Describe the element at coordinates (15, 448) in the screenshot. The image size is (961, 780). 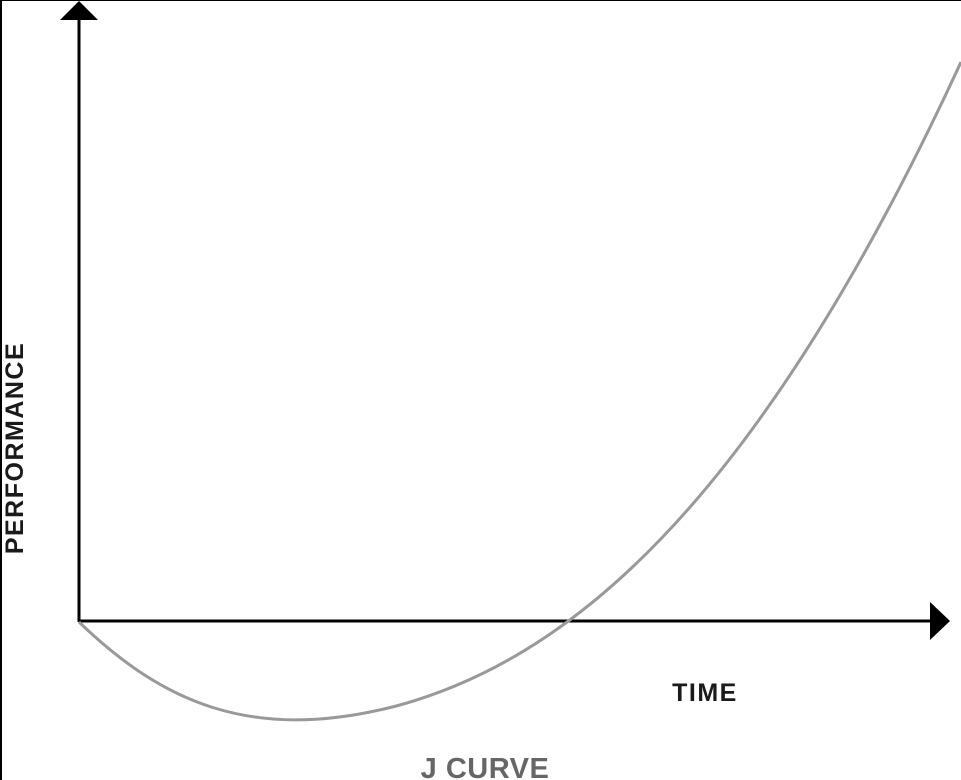
I see `y-axis-label: PERFORMANCE` at that location.